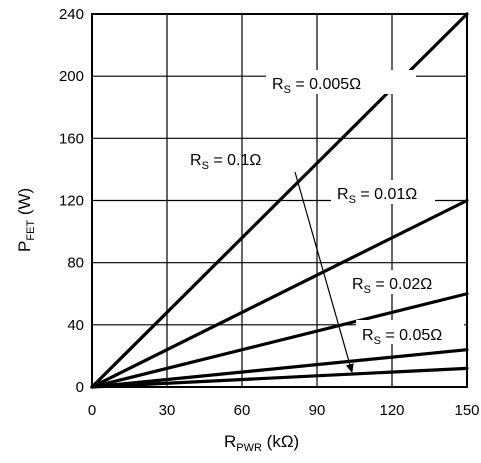  Describe the element at coordinates (280, 441) in the screenshot. I see `label-value: (kΩ)` at that location.